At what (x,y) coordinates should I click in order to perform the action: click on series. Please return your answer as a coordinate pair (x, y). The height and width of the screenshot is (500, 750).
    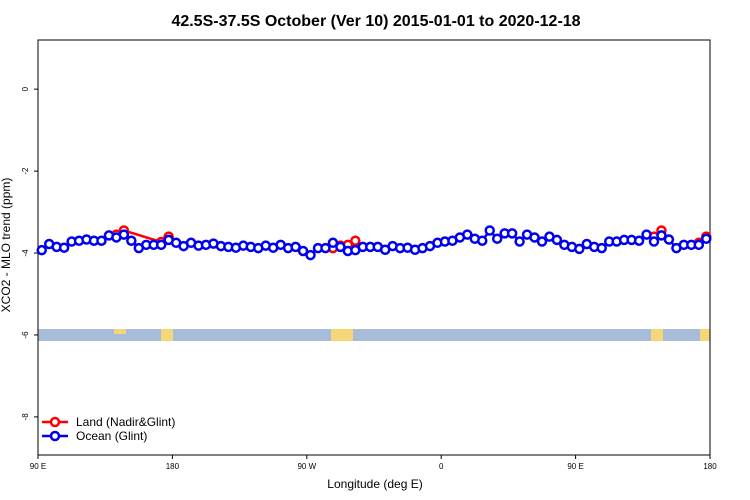
    Looking at the image, I should click on (374, 243).